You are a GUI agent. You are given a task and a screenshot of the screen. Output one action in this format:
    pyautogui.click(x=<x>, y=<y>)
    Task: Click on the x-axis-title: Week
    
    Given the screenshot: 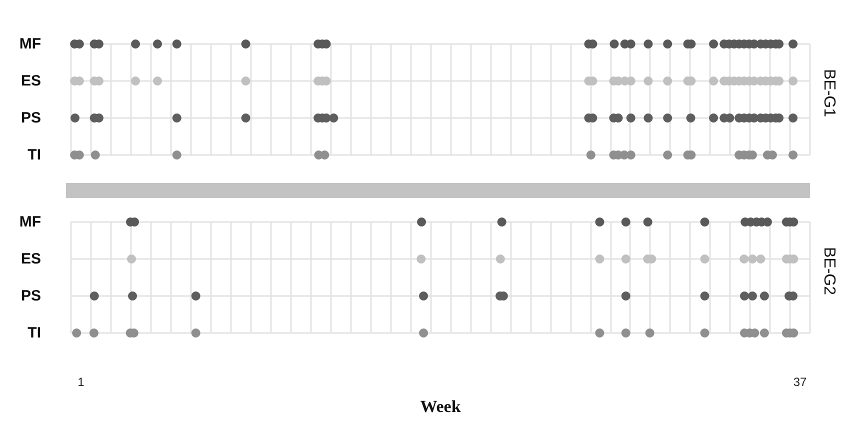 What is the action you would take?
    pyautogui.click(x=441, y=406)
    